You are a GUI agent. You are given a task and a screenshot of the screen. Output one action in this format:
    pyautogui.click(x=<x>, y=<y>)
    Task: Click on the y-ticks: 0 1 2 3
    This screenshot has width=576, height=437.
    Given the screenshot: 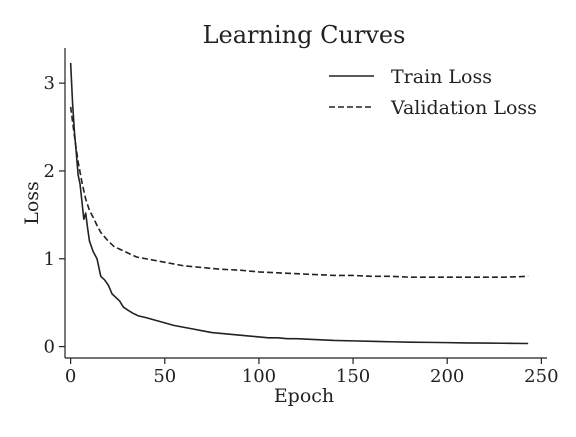 What is the action you would take?
    pyautogui.click(x=54, y=215)
    